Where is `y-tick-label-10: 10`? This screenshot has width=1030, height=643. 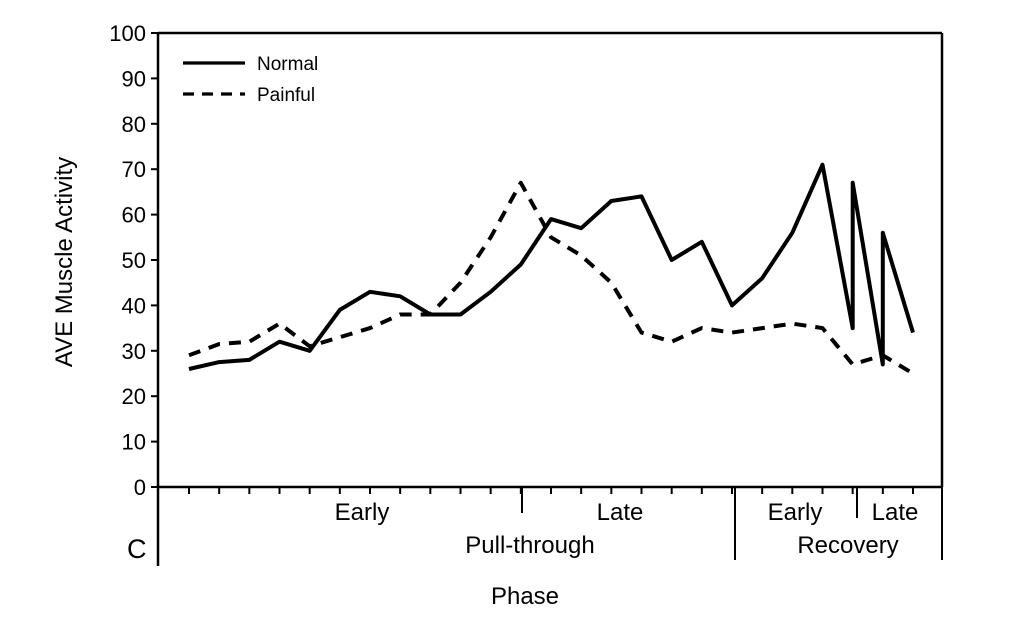 y-tick-label-10: 10 is located at coordinates (134, 442).